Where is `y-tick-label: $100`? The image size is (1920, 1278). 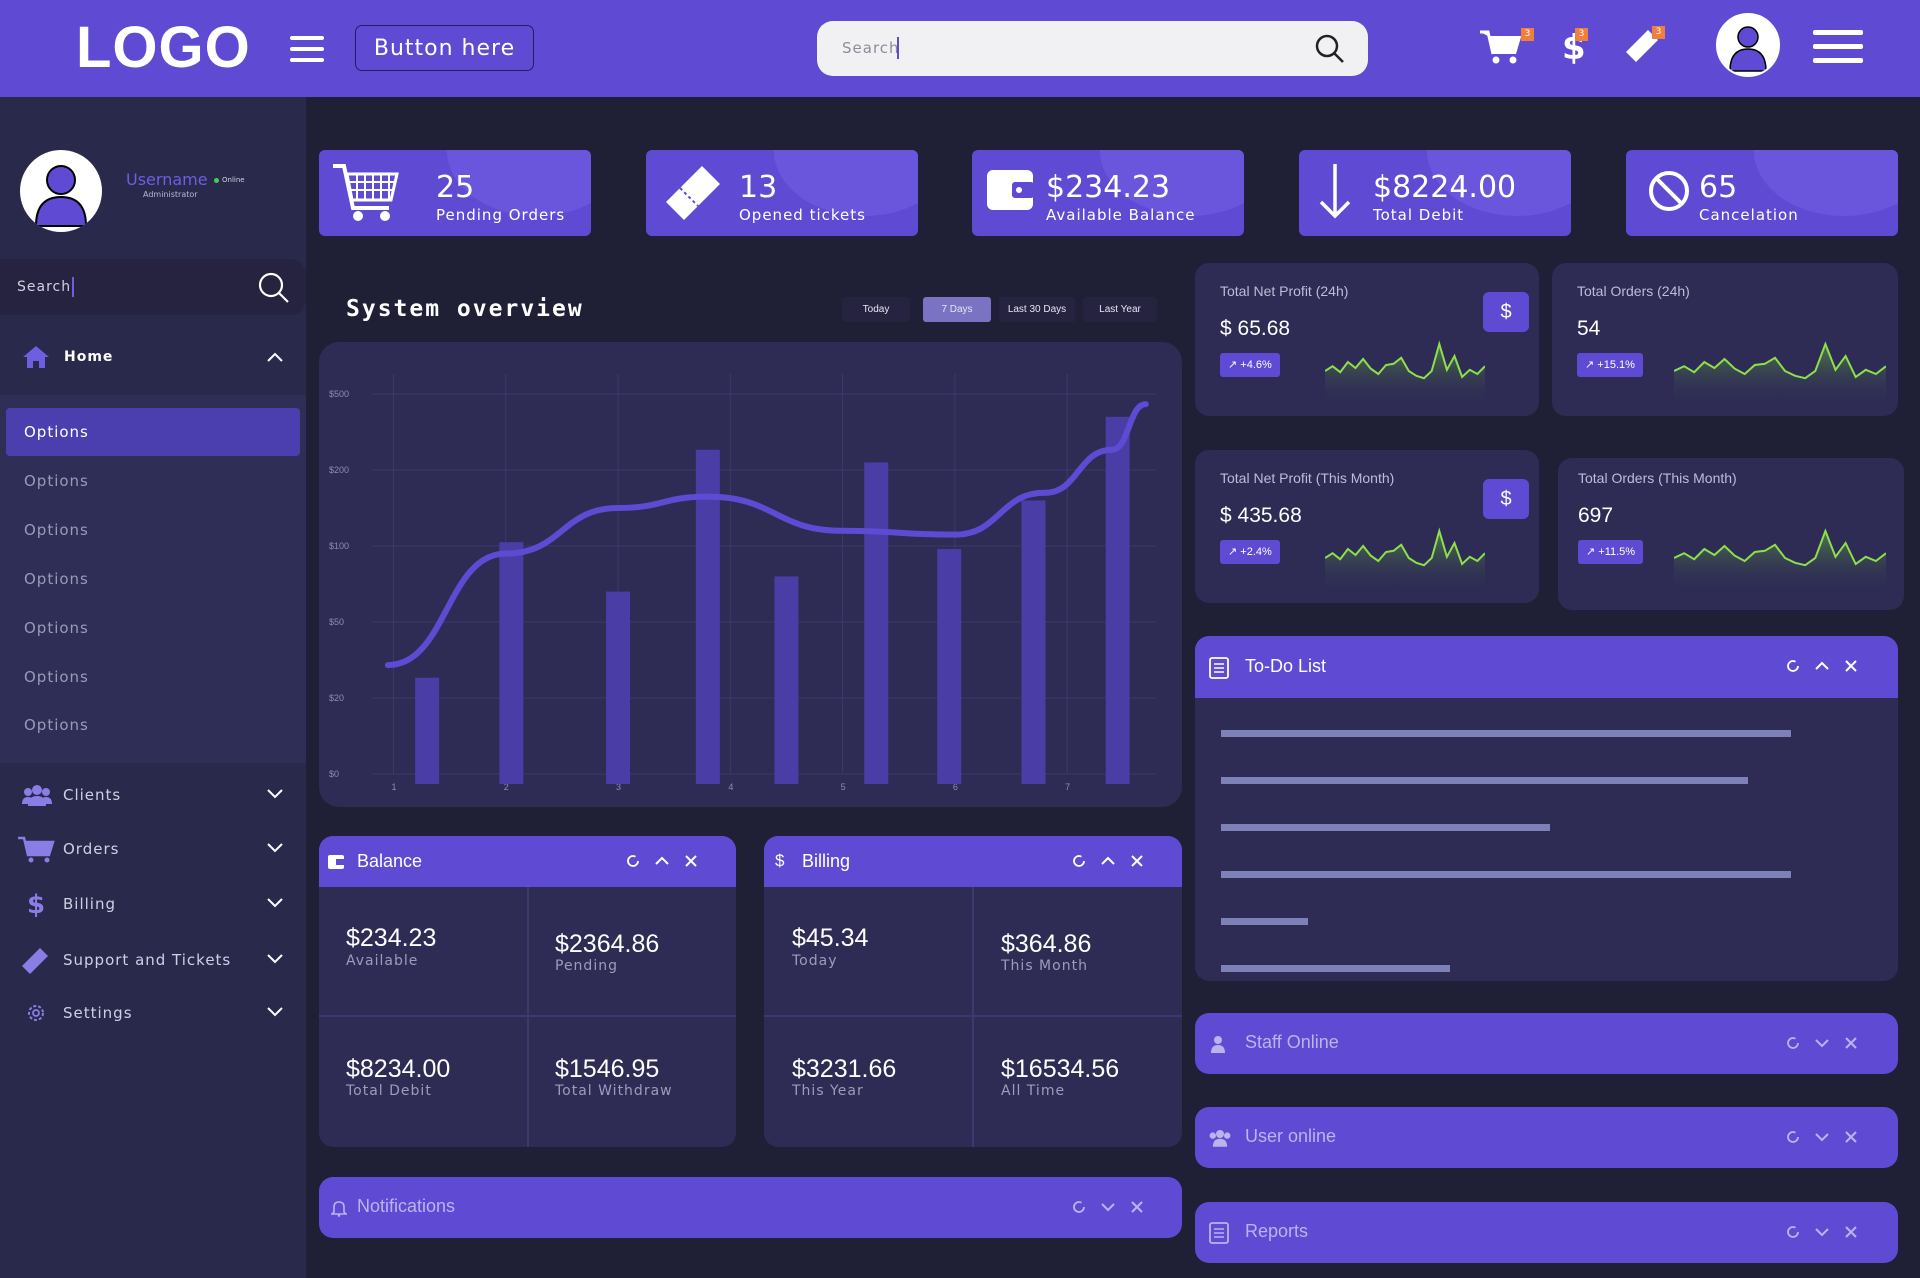
y-tick-label: $100 is located at coordinates (339, 546).